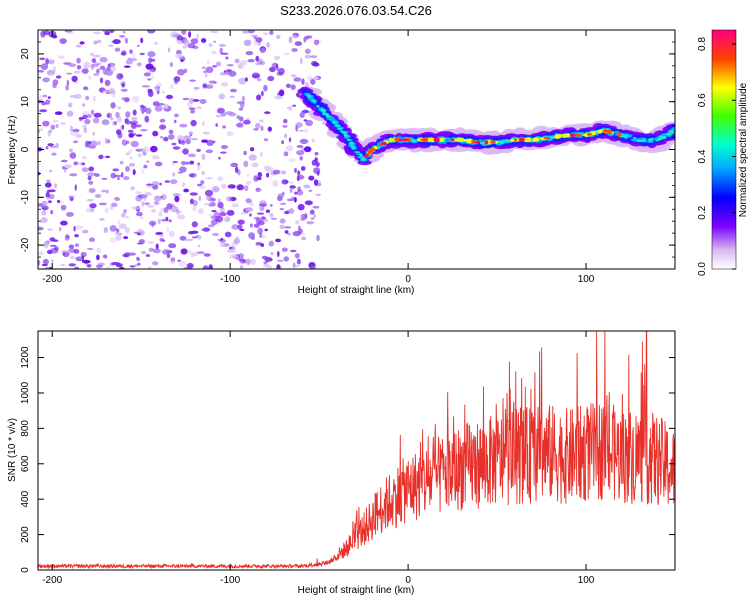 Image resolution: width=750 pixels, height=600 pixels. Describe the element at coordinates (486, 126) in the screenshot. I see `signal-track-layer` at that location.